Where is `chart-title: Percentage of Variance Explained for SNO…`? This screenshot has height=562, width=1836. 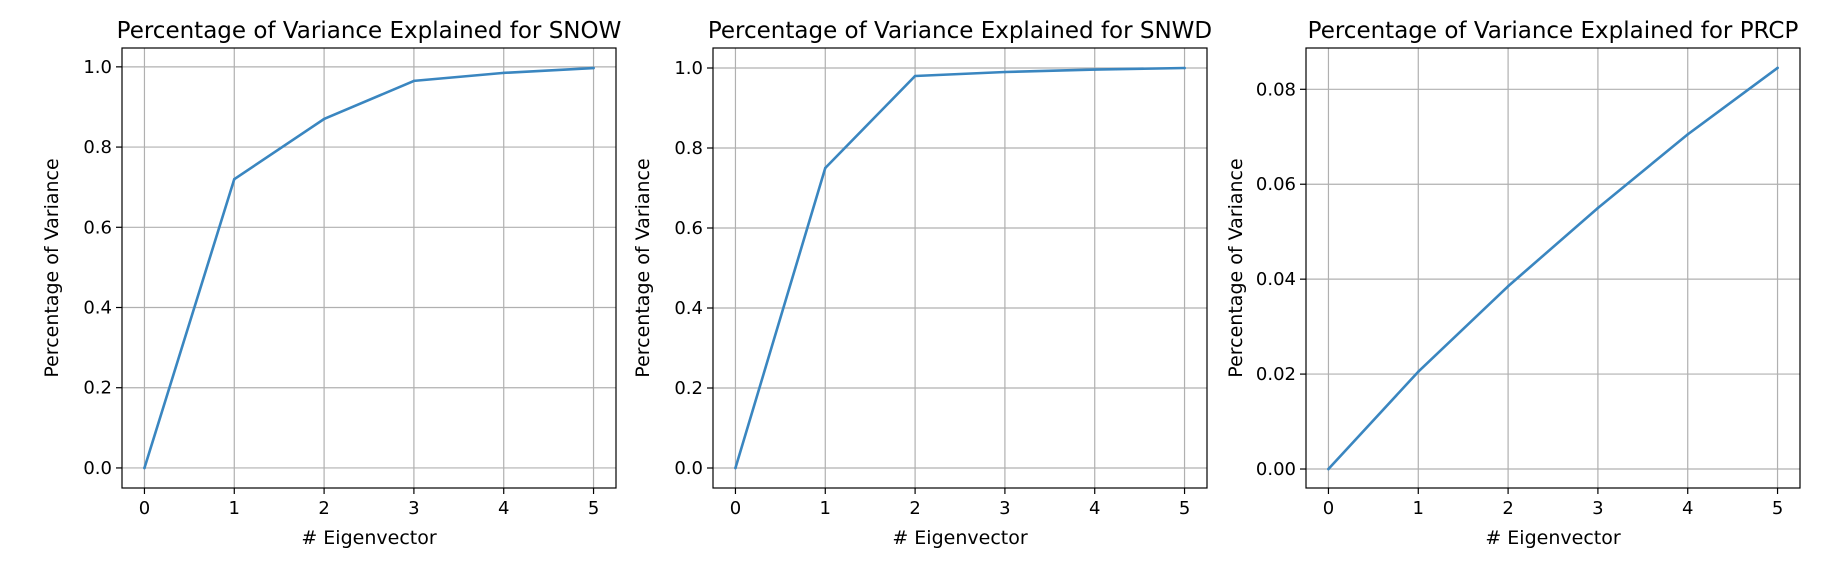
chart-title: Percentage of Variance Explained for SNO… is located at coordinates (369, 31).